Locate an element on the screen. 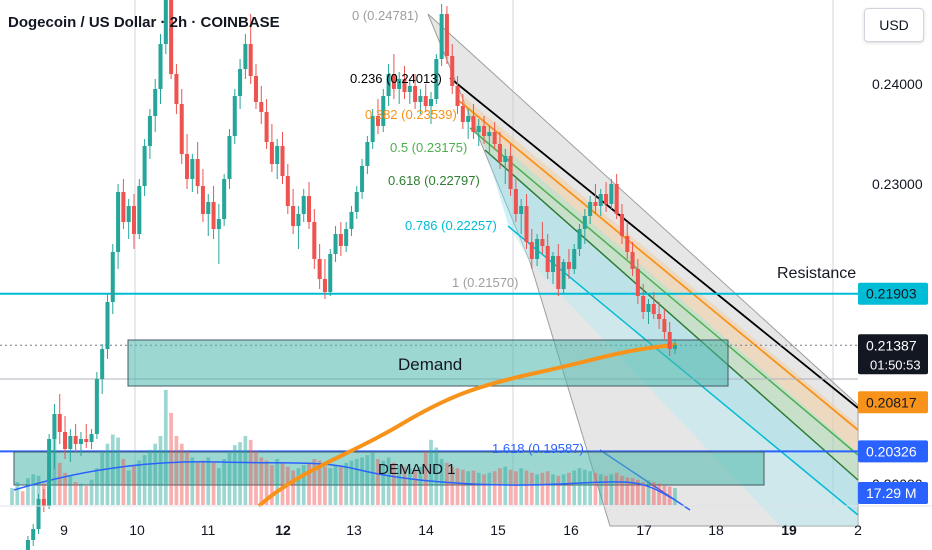 The height and width of the screenshot is (550, 932). fib-level-label: 0 (0.24781) is located at coordinates (385, 15).